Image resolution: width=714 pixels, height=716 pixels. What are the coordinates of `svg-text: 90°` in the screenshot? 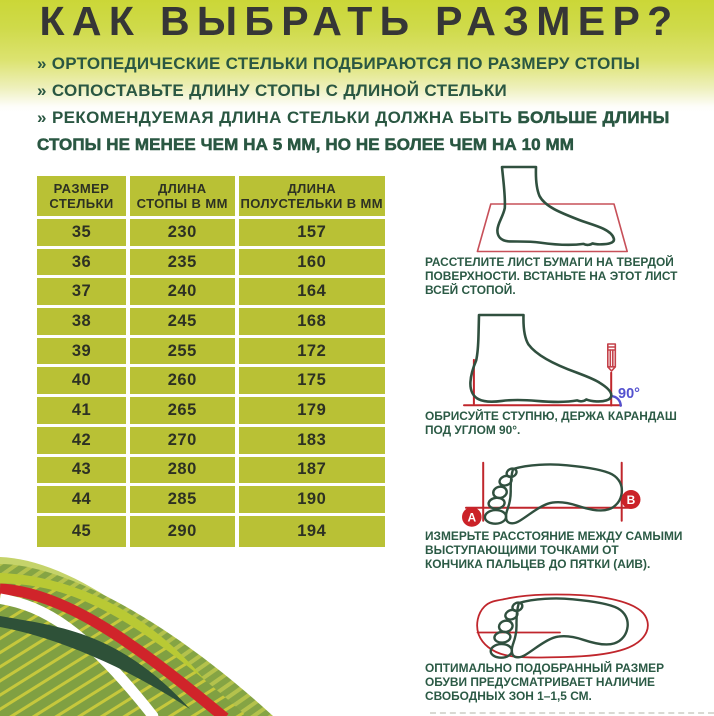 It's located at (629, 394).